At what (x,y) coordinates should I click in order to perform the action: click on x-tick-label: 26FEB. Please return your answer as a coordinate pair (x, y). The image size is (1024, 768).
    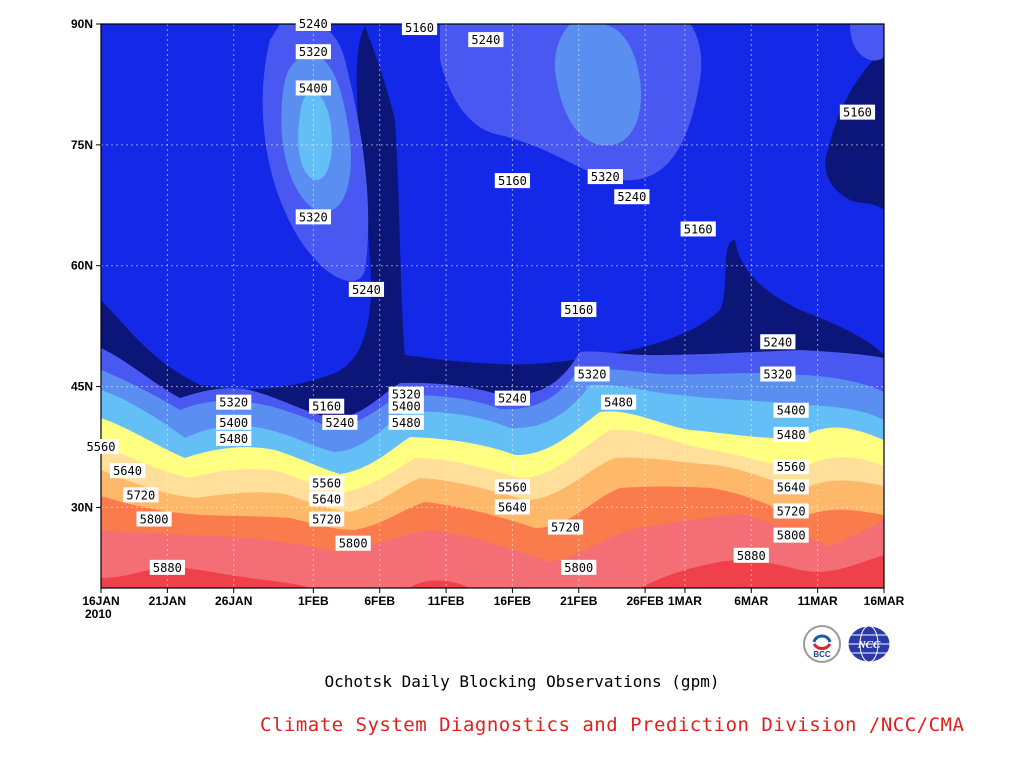
    Looking at the image, I should click on (645, 601).